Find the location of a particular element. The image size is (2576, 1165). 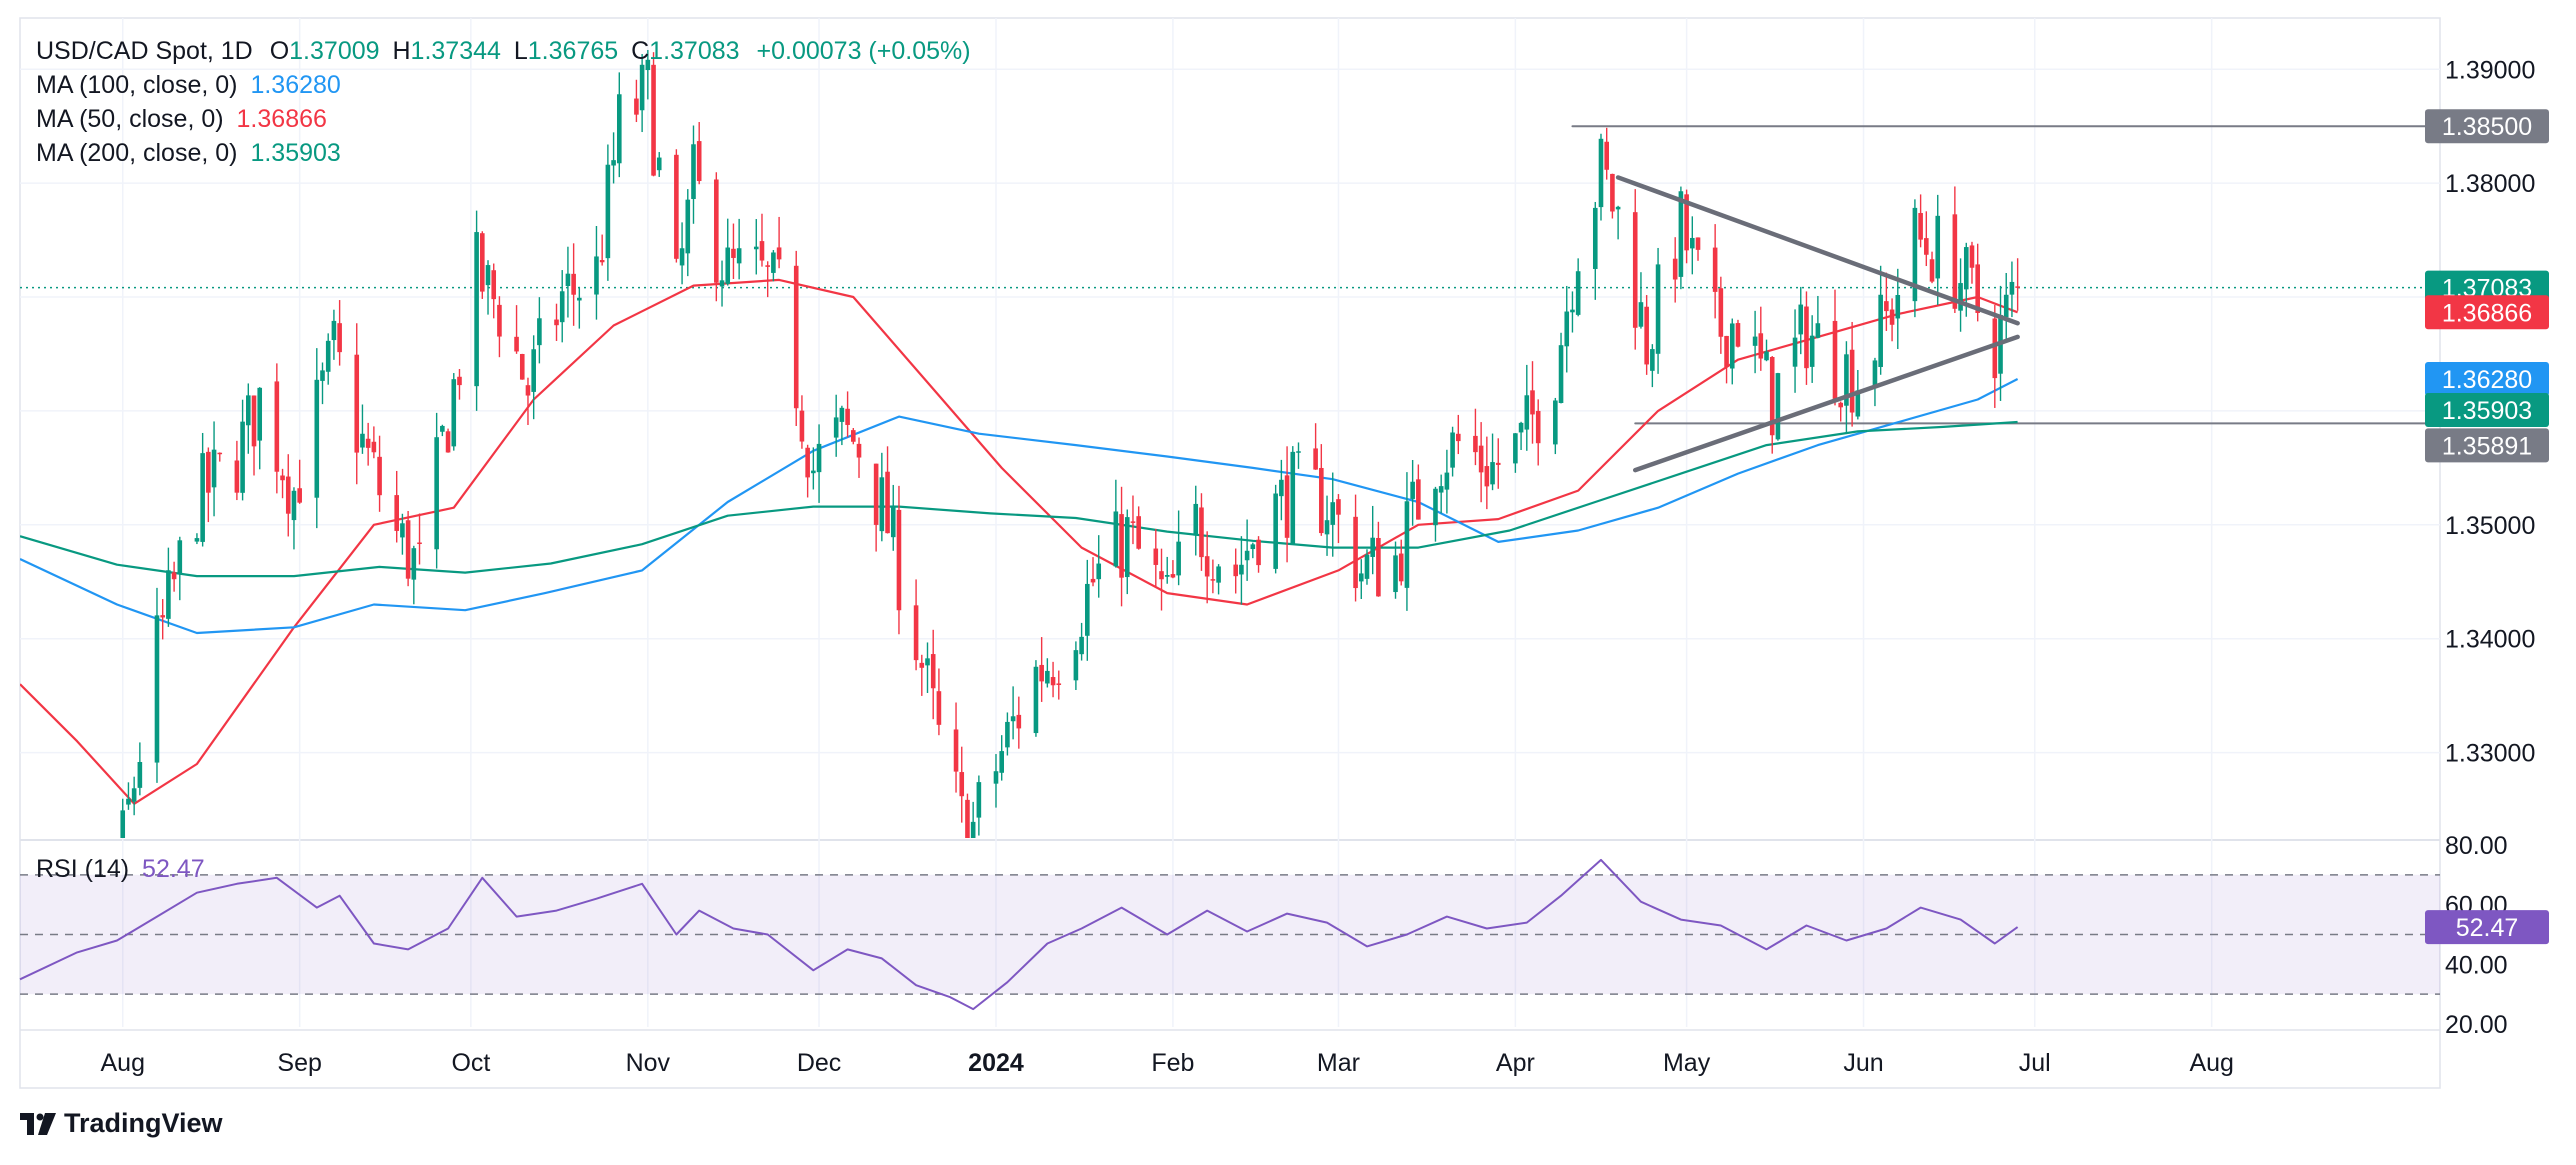

time-tick-label: Aug is located at coordinates (2211, 1063).